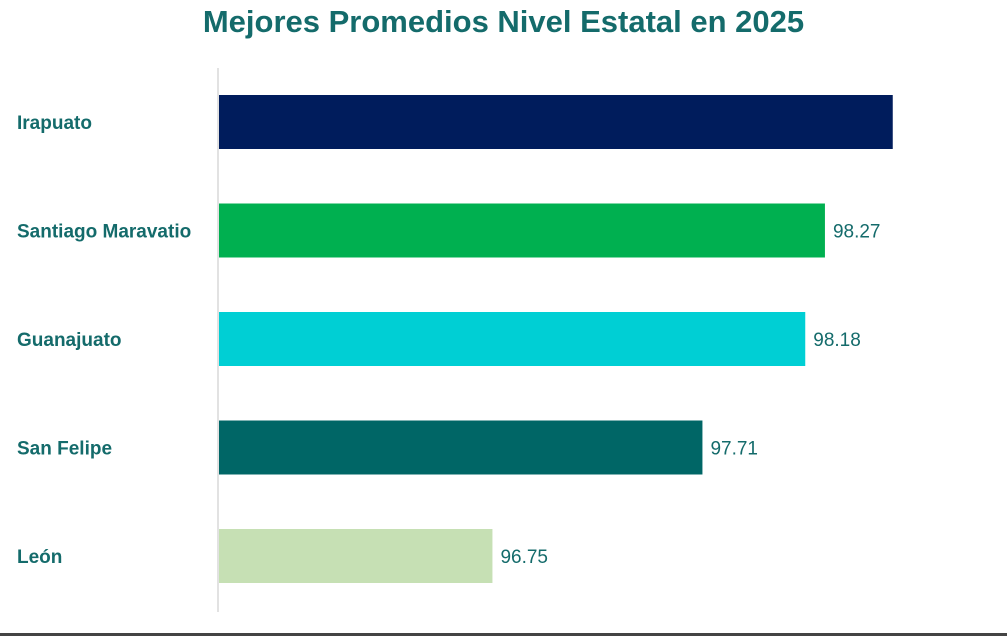  Describe the element at coordinates (54, 123) in the screenshot. I see `category-label: Irapuato` at that location.